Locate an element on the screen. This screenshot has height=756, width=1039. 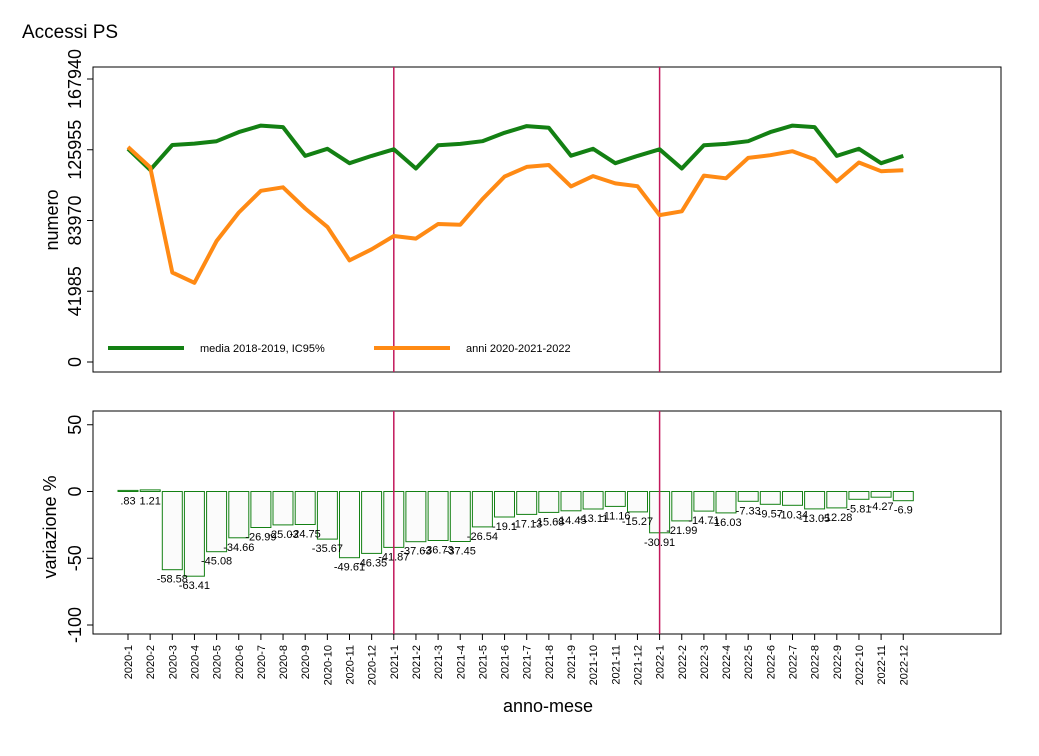
bar-value-label: -24.75 is located at coordinates (305, 535).